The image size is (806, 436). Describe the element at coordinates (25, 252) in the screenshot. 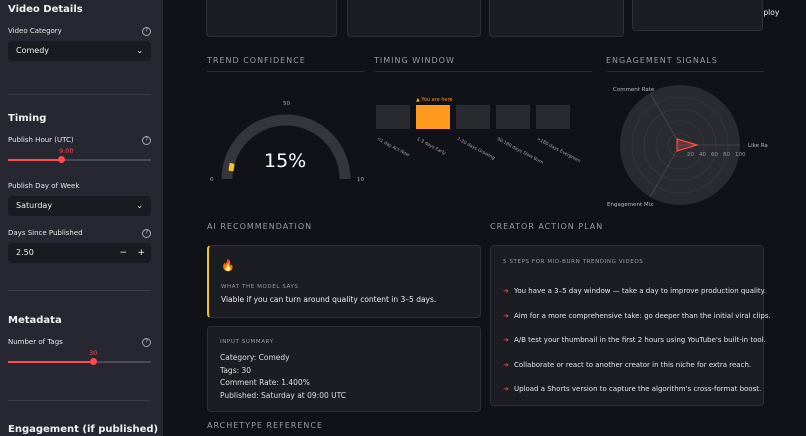

I see `days-since-value: 2.50` at that location.